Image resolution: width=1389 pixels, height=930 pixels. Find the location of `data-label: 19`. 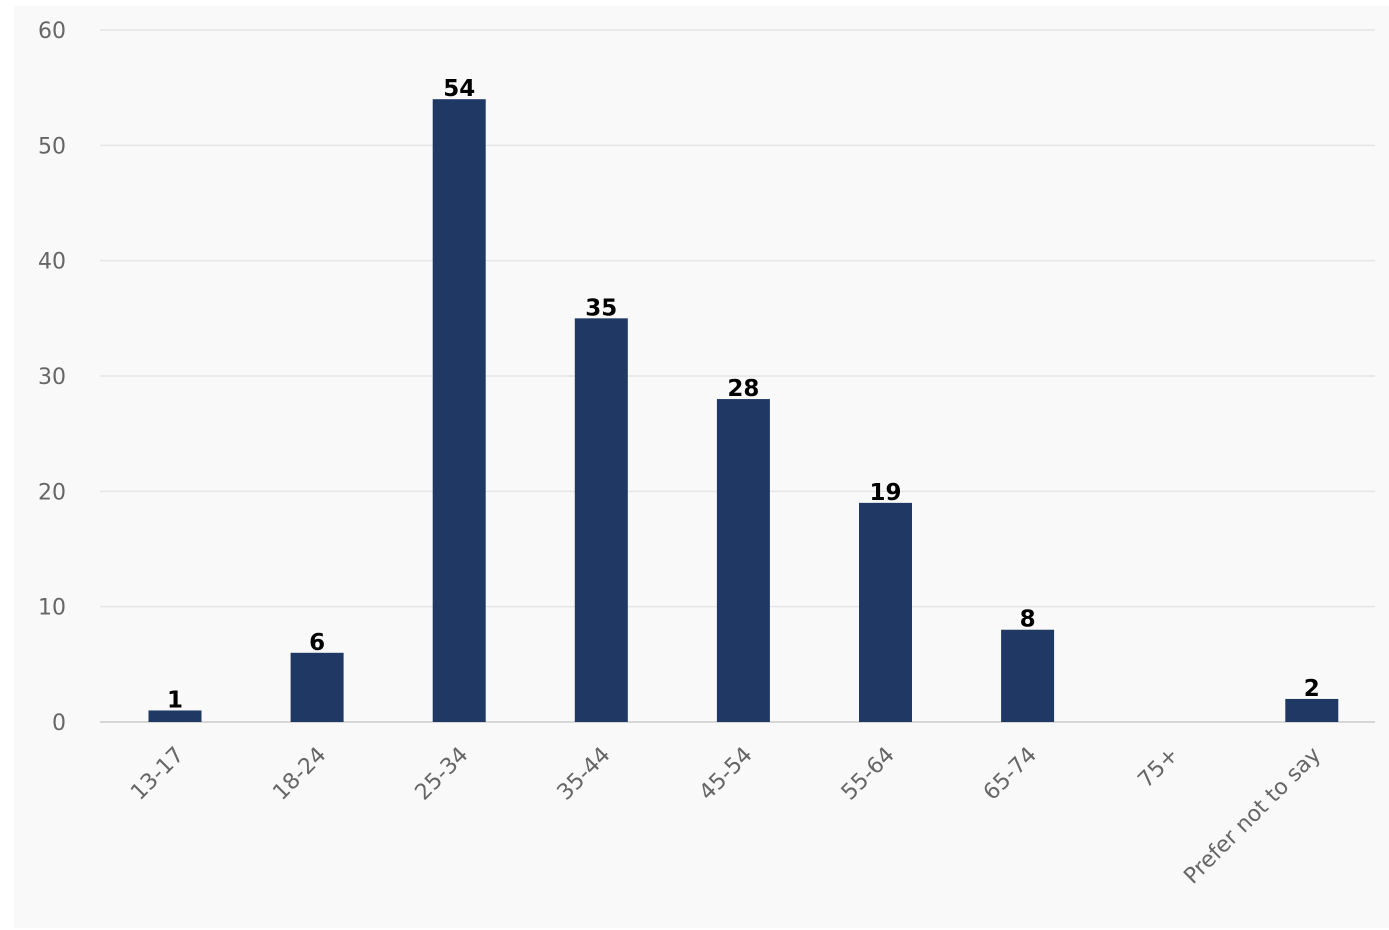

data-label: 19 is located at coordinates (885, 493).